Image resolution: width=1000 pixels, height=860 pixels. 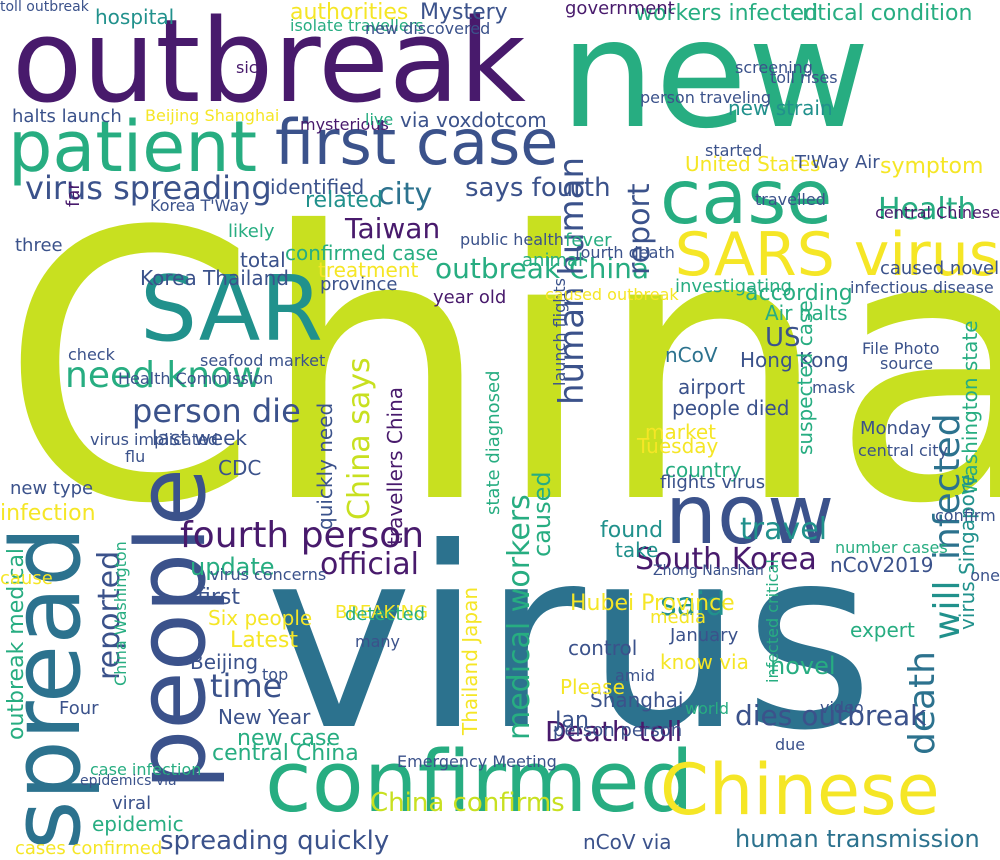 What do you see at coordinates (44, 7) in the screenshot?
I see `cloud-word: toll outbreak` at bounding box center [44, 7].